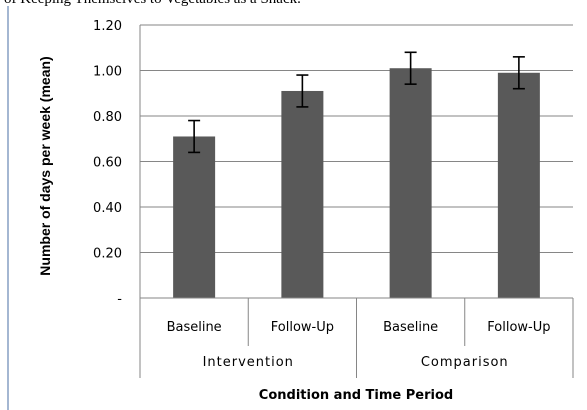 This screenshot has width=587, height=410. I want to click on y-tick-label: 1.00, so click(107, 72).